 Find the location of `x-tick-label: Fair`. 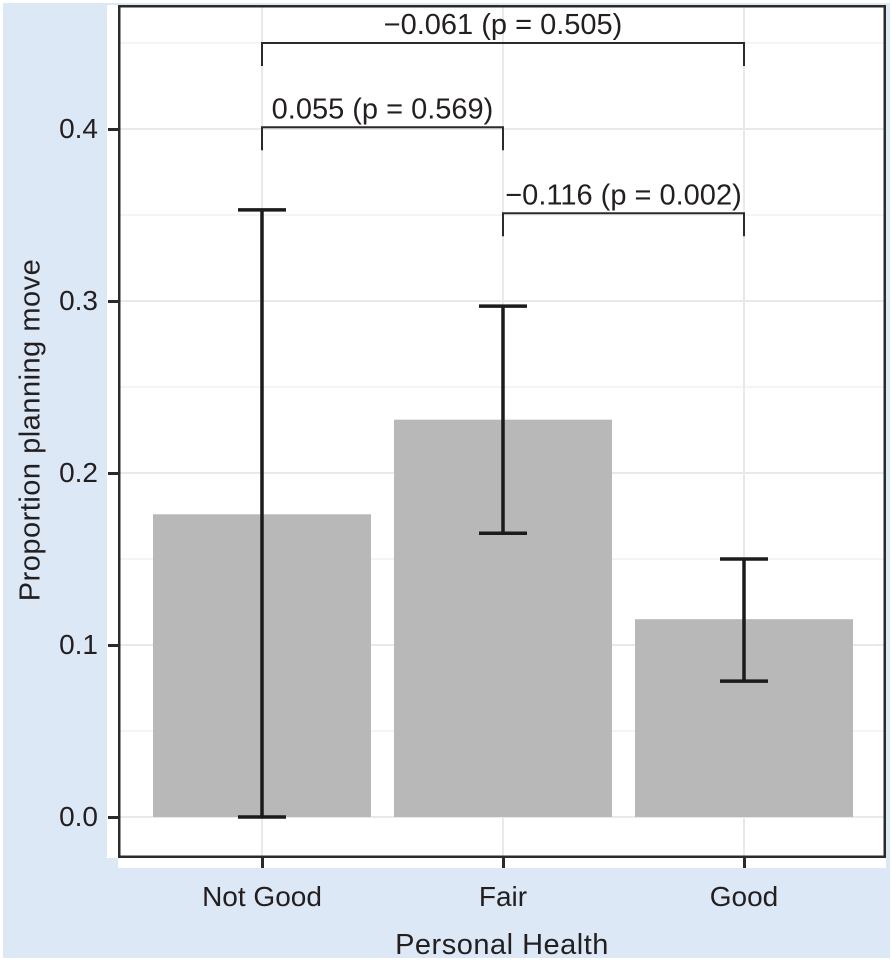

x-tick-label: Fair is located at coordinates (503, 896).